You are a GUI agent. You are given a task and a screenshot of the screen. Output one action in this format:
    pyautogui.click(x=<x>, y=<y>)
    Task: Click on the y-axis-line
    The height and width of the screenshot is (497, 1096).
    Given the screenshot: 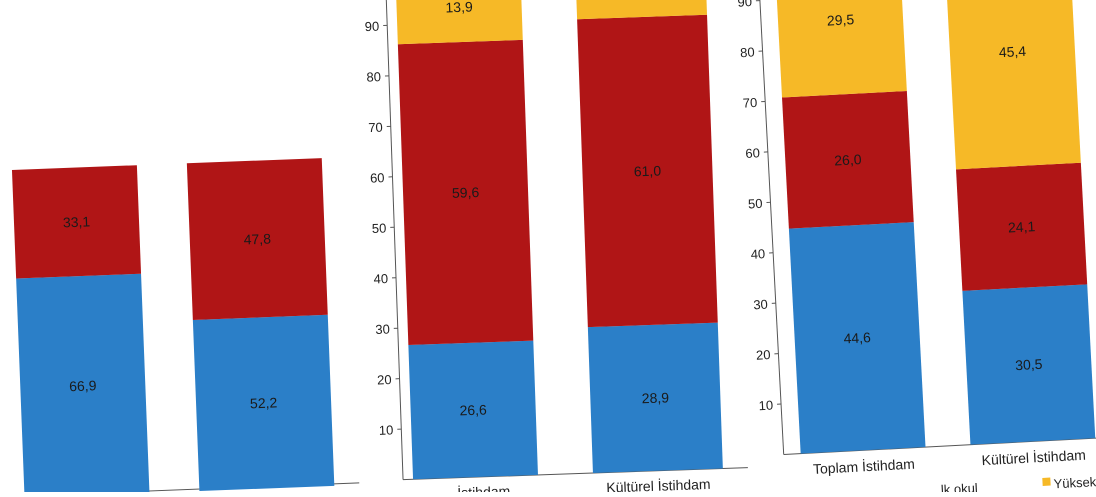 What is the action you would take?
    pyautogui.click(x=770, y=227)
    